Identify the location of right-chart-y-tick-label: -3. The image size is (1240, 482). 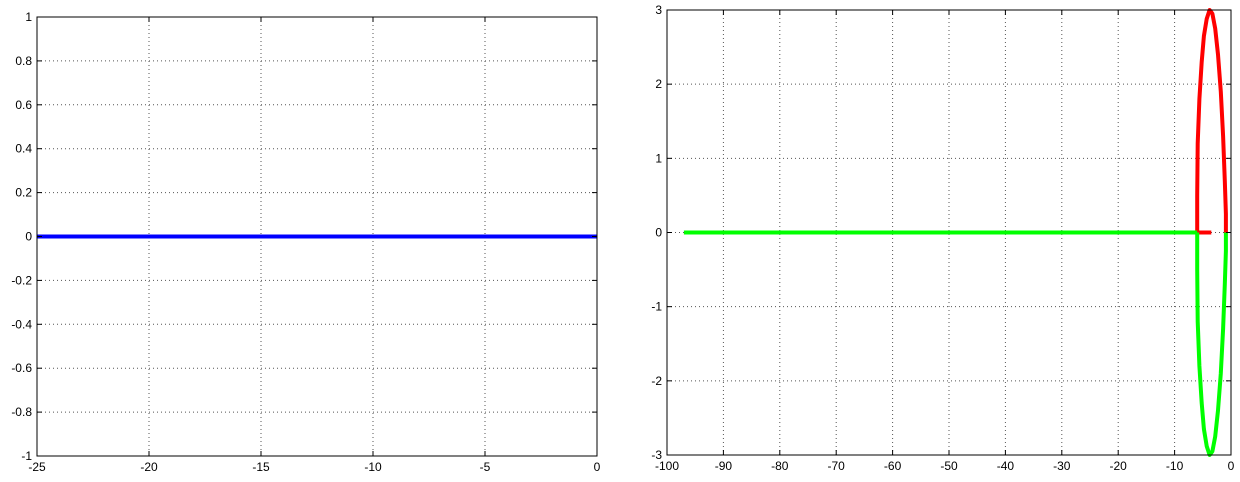
(656, 455).